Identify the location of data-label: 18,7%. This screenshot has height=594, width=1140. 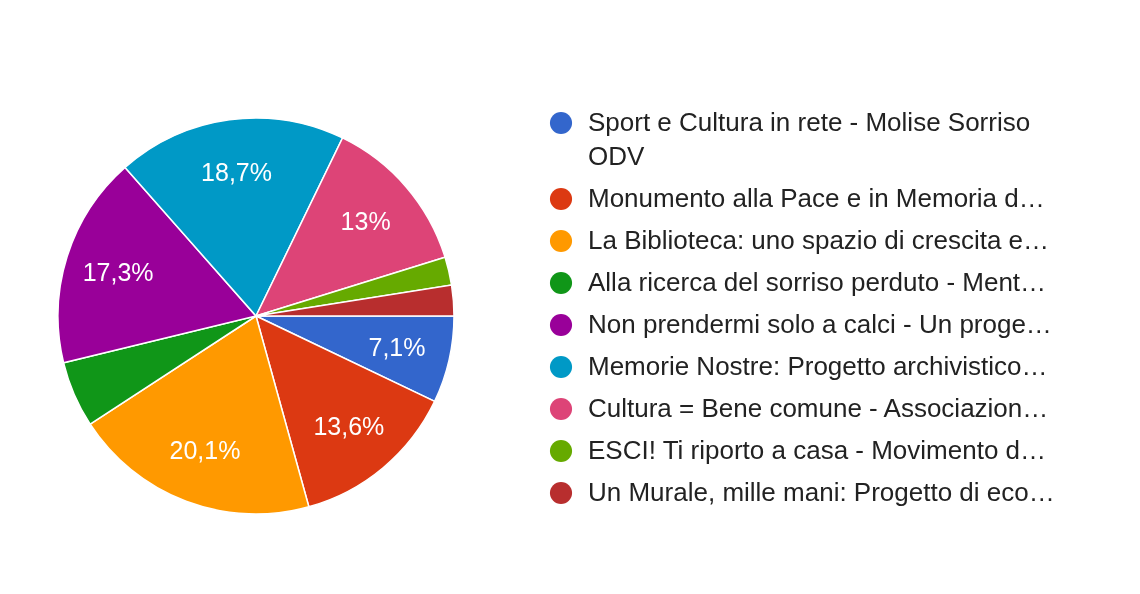
(236, 171).